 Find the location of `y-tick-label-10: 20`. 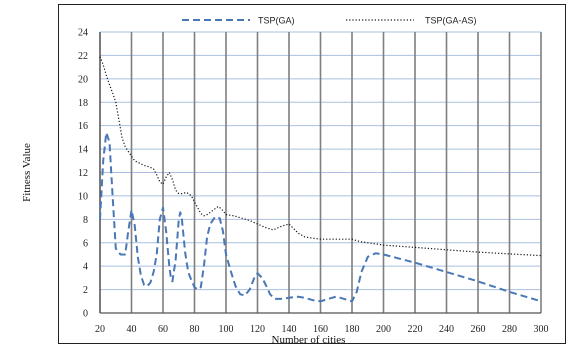

y-tick-label-10: 20 is located at coordinates (83, 79).